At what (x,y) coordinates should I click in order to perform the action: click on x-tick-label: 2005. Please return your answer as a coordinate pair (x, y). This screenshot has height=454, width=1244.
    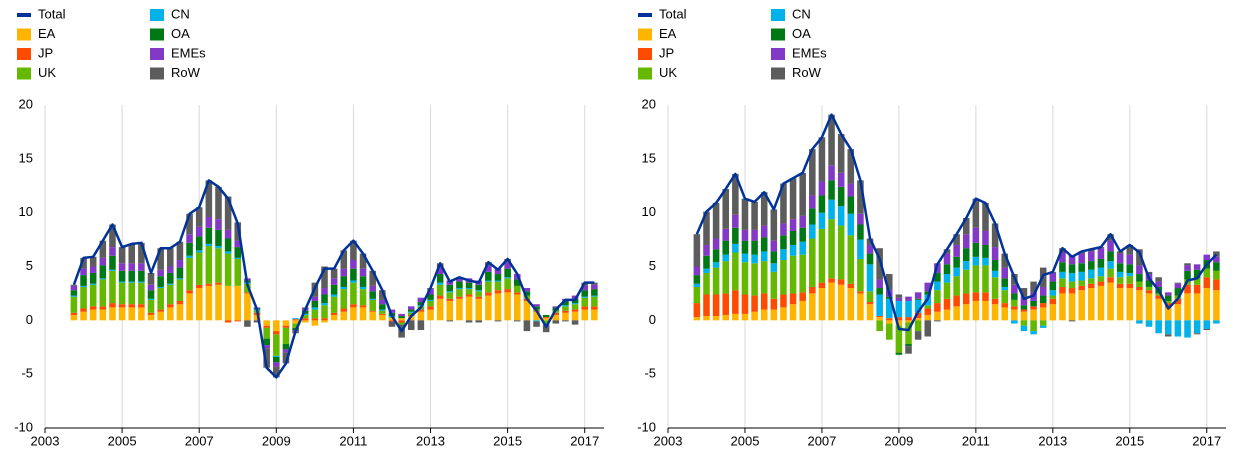
    Looking at the image, I should click on (122, 440).